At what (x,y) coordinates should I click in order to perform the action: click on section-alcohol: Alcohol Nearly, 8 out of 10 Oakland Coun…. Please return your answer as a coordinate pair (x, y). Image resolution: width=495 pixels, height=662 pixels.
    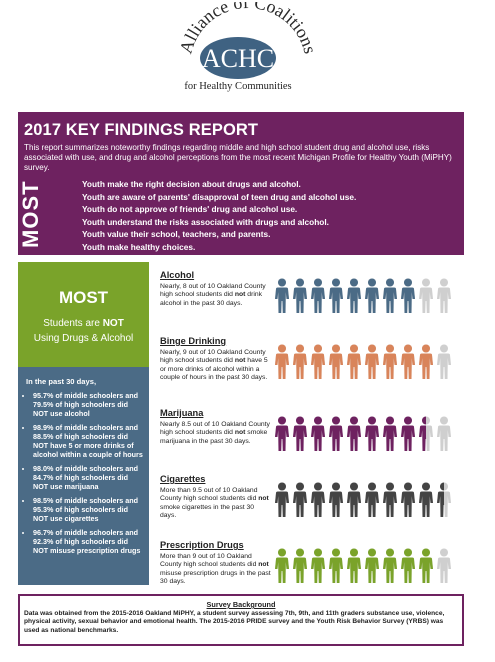
    Looking at the image, I should click on (310, 291).